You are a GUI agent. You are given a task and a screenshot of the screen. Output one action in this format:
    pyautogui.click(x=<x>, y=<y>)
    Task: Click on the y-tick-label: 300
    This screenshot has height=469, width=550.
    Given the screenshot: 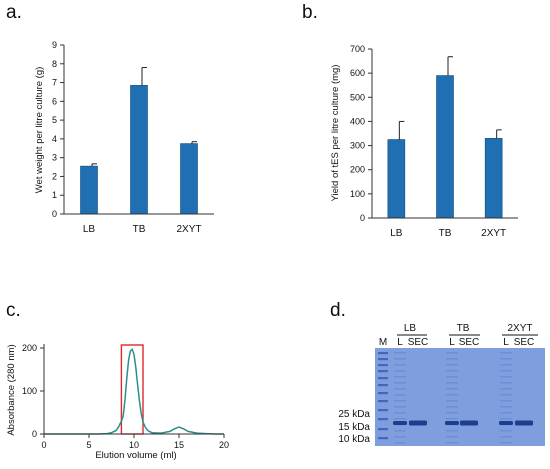 What is the action you would take?
    pyautogui.click(x=357, y=146)
    